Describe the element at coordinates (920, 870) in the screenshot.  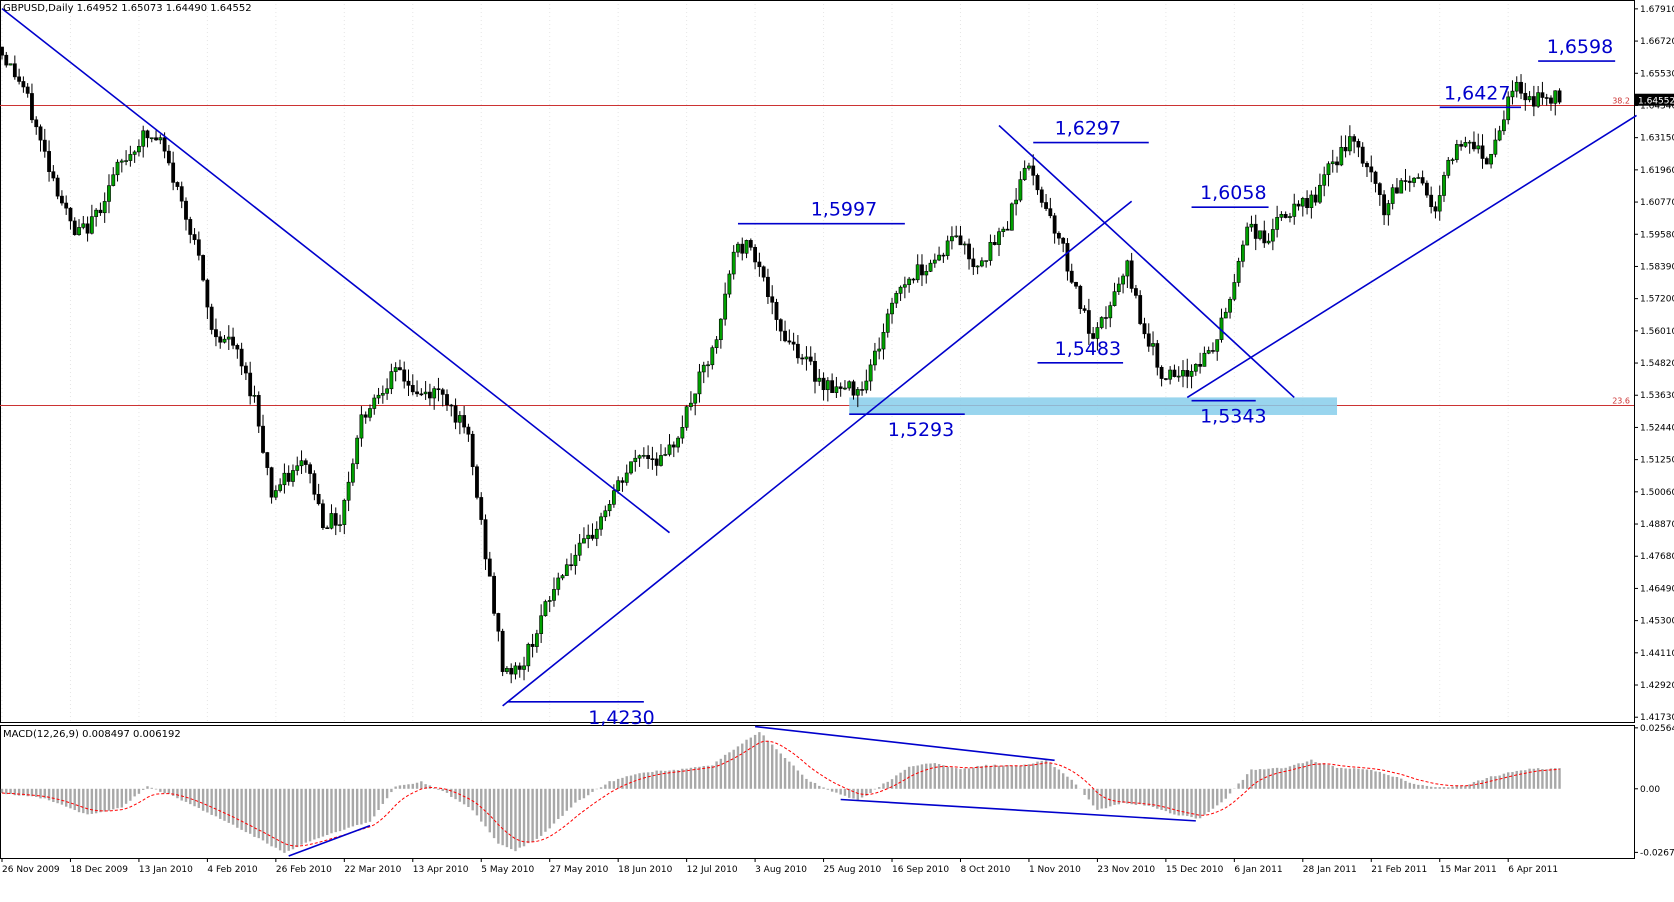
I see `date-tick-label: 16 Sep 2010` at that location.